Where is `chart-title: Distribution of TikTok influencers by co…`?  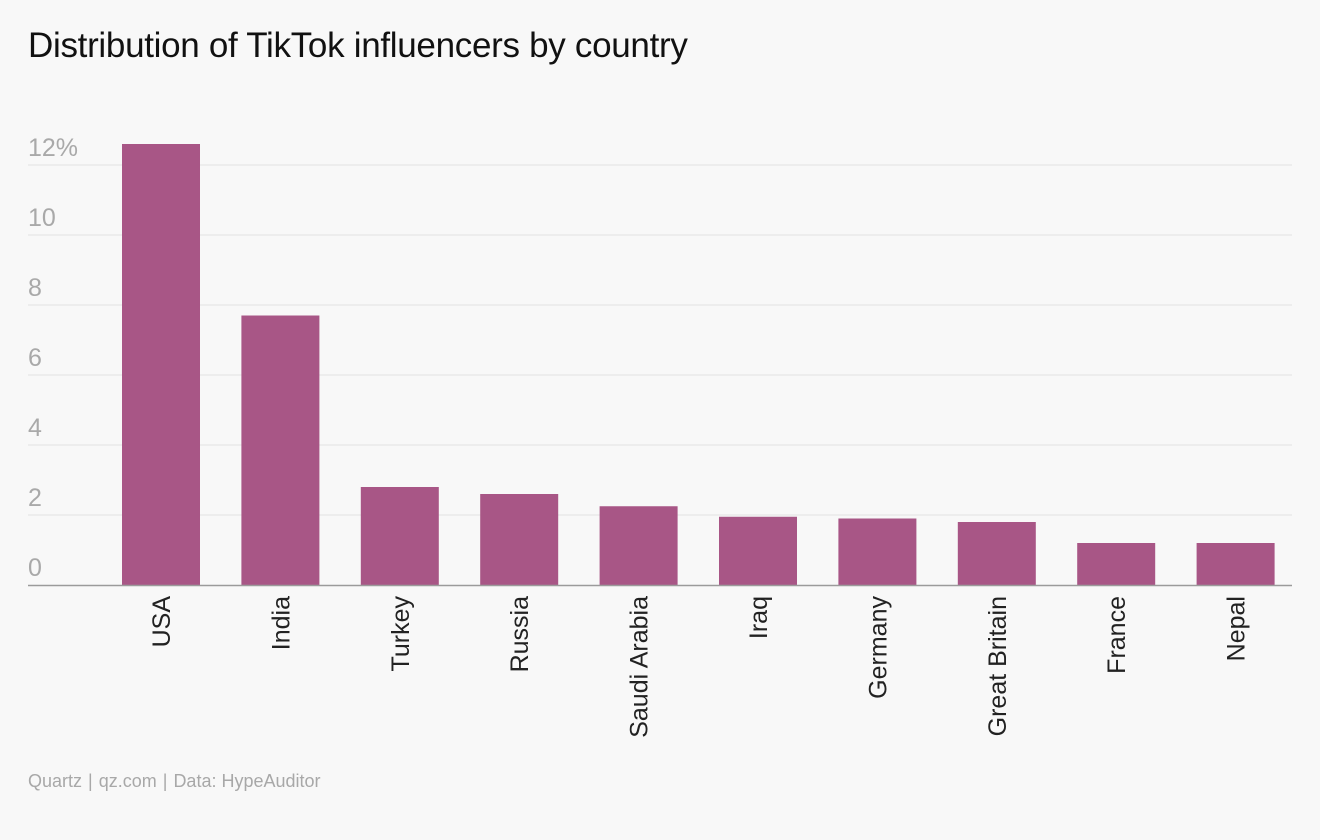
chart-title: Distribution of TikTok influencers by co… is located at coordinates (358, 45).